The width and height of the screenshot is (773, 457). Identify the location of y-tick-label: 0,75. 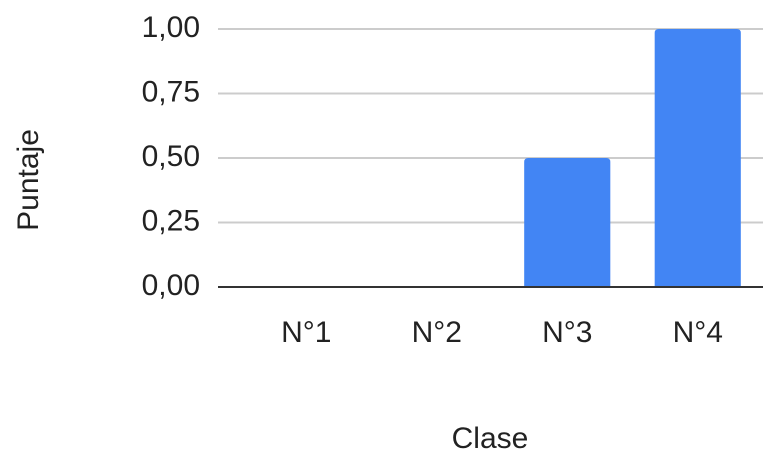
(171, 91).